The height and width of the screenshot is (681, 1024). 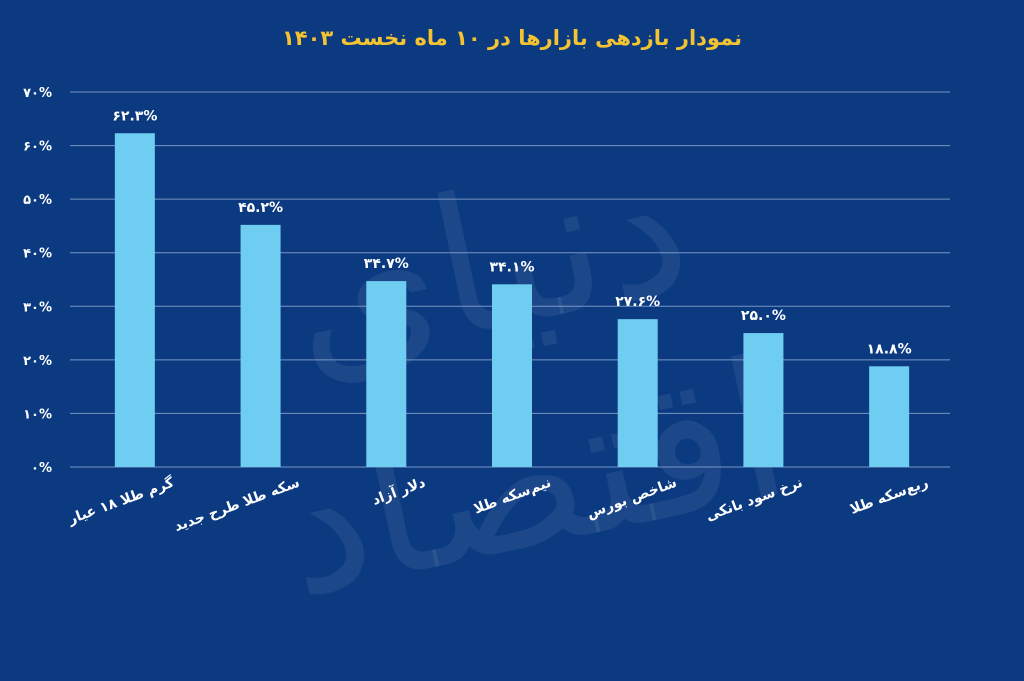 I want to click on y-tick-label: ۳۰%, so click(x=37, y=307).